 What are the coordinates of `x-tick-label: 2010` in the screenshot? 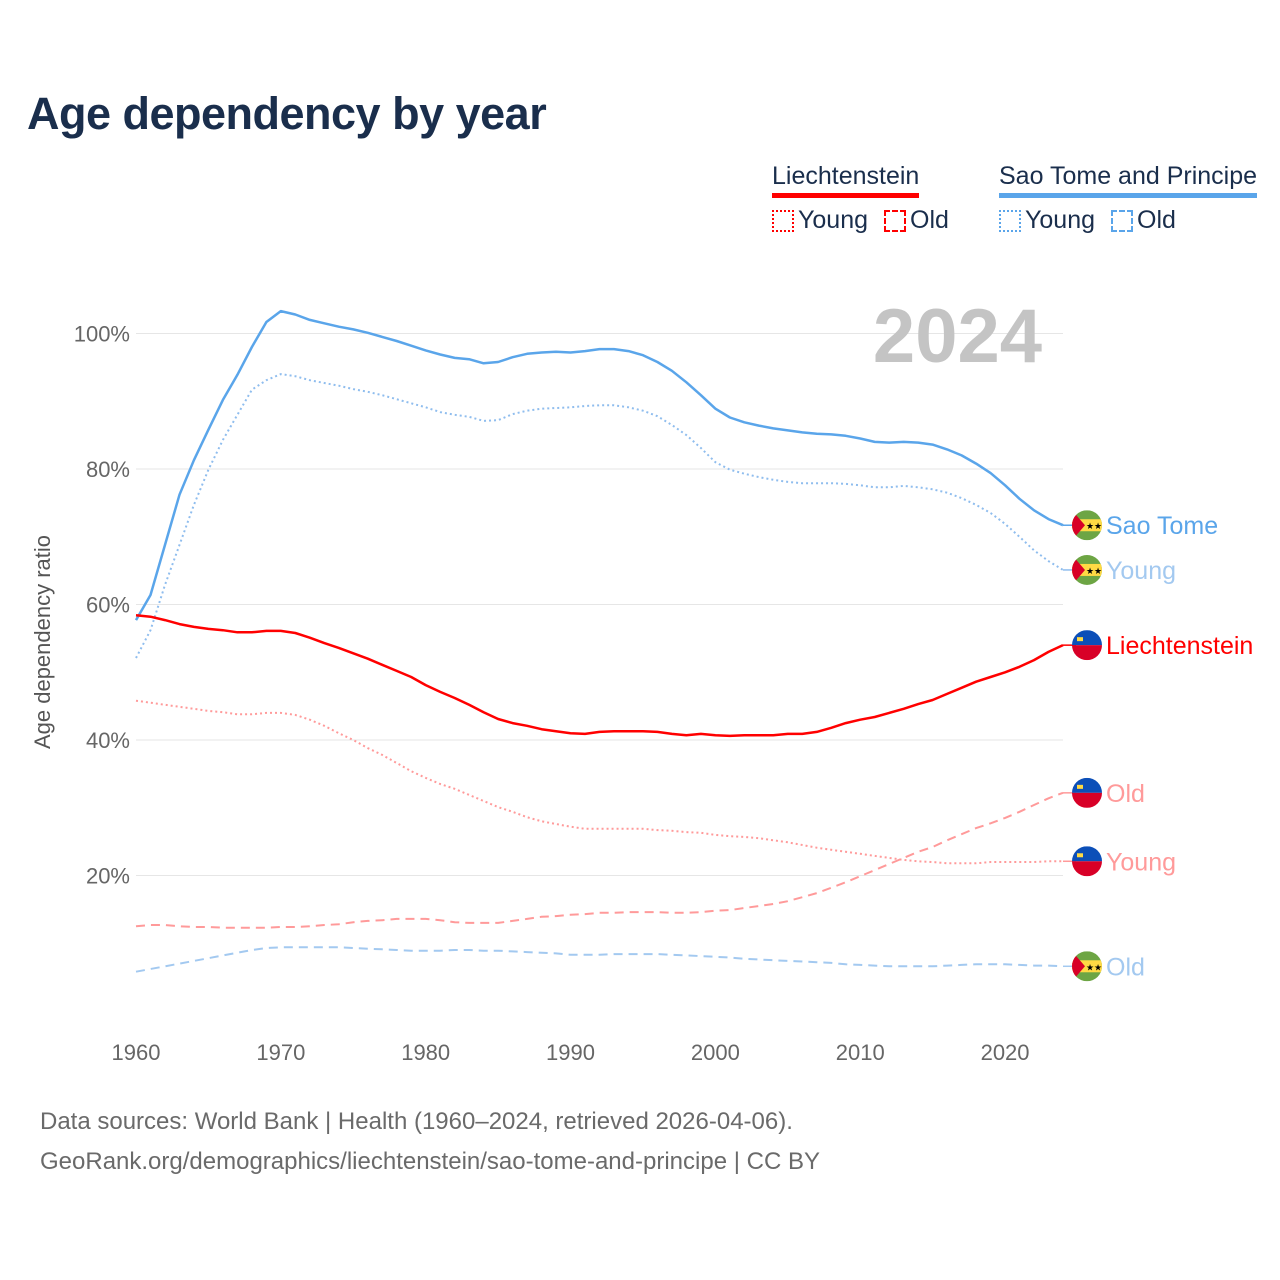 It's located at (860, 1052).